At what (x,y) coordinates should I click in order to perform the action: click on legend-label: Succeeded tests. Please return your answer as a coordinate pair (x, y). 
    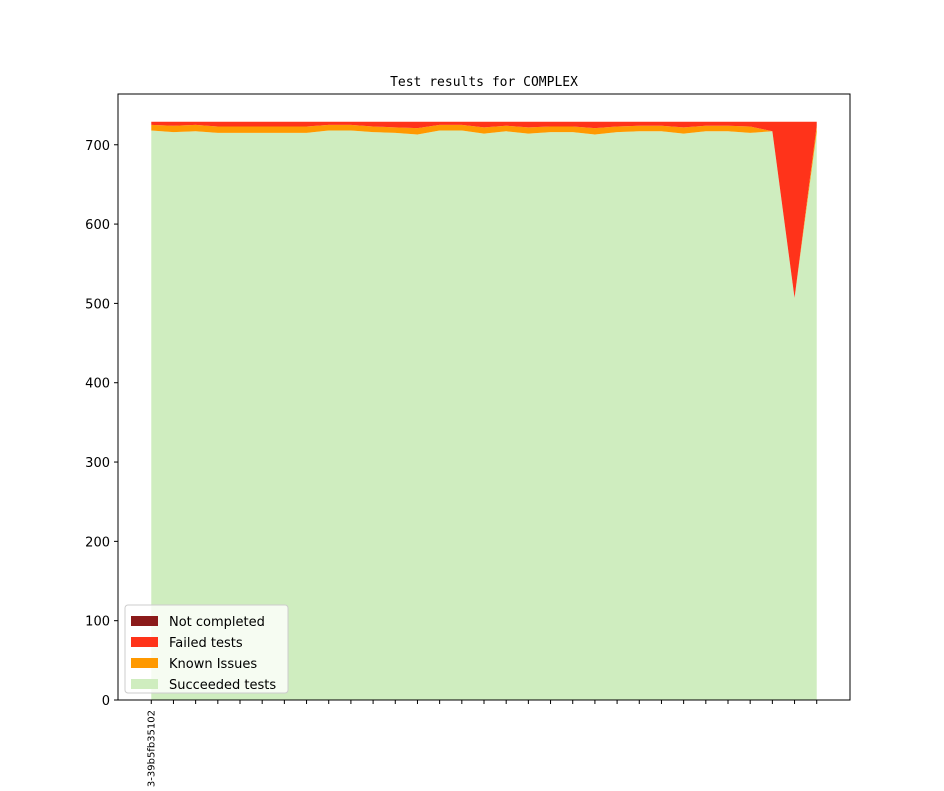
    Looking at the image, I should click on (222, 685).